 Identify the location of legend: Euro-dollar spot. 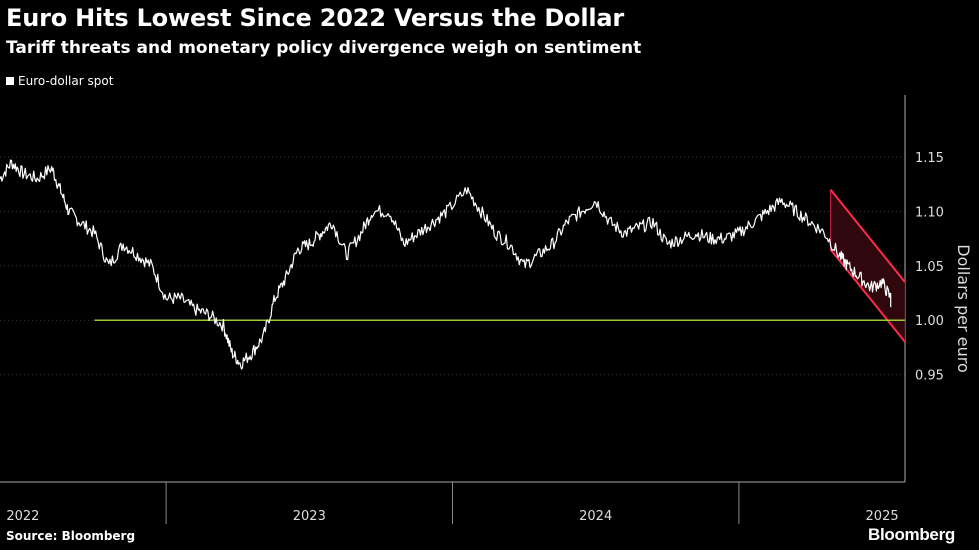
(59, 81).